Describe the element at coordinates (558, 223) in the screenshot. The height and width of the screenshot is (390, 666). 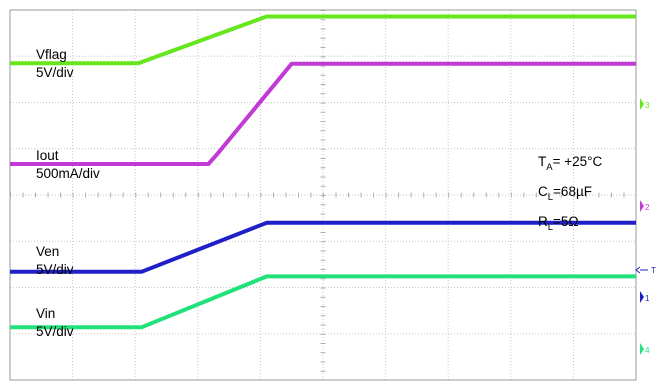
I see `load-resistance-annotation: RL=5Ω` at that location.